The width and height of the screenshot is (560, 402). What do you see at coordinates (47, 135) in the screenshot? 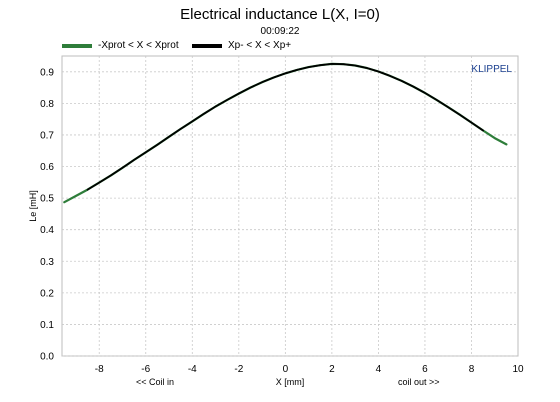
I see `y-tick-label: 0.7` at bounding box center [47, 135].